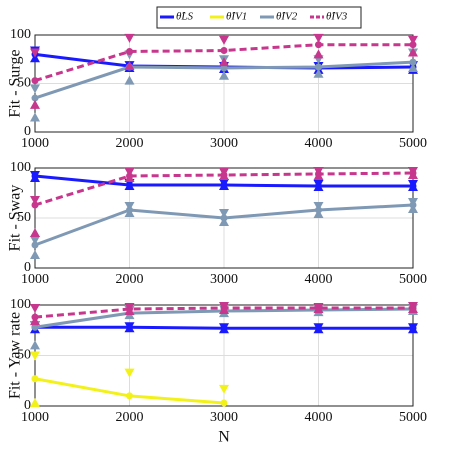  I want to click on y-axis-label: Fit - Surge, so click(15, 83).